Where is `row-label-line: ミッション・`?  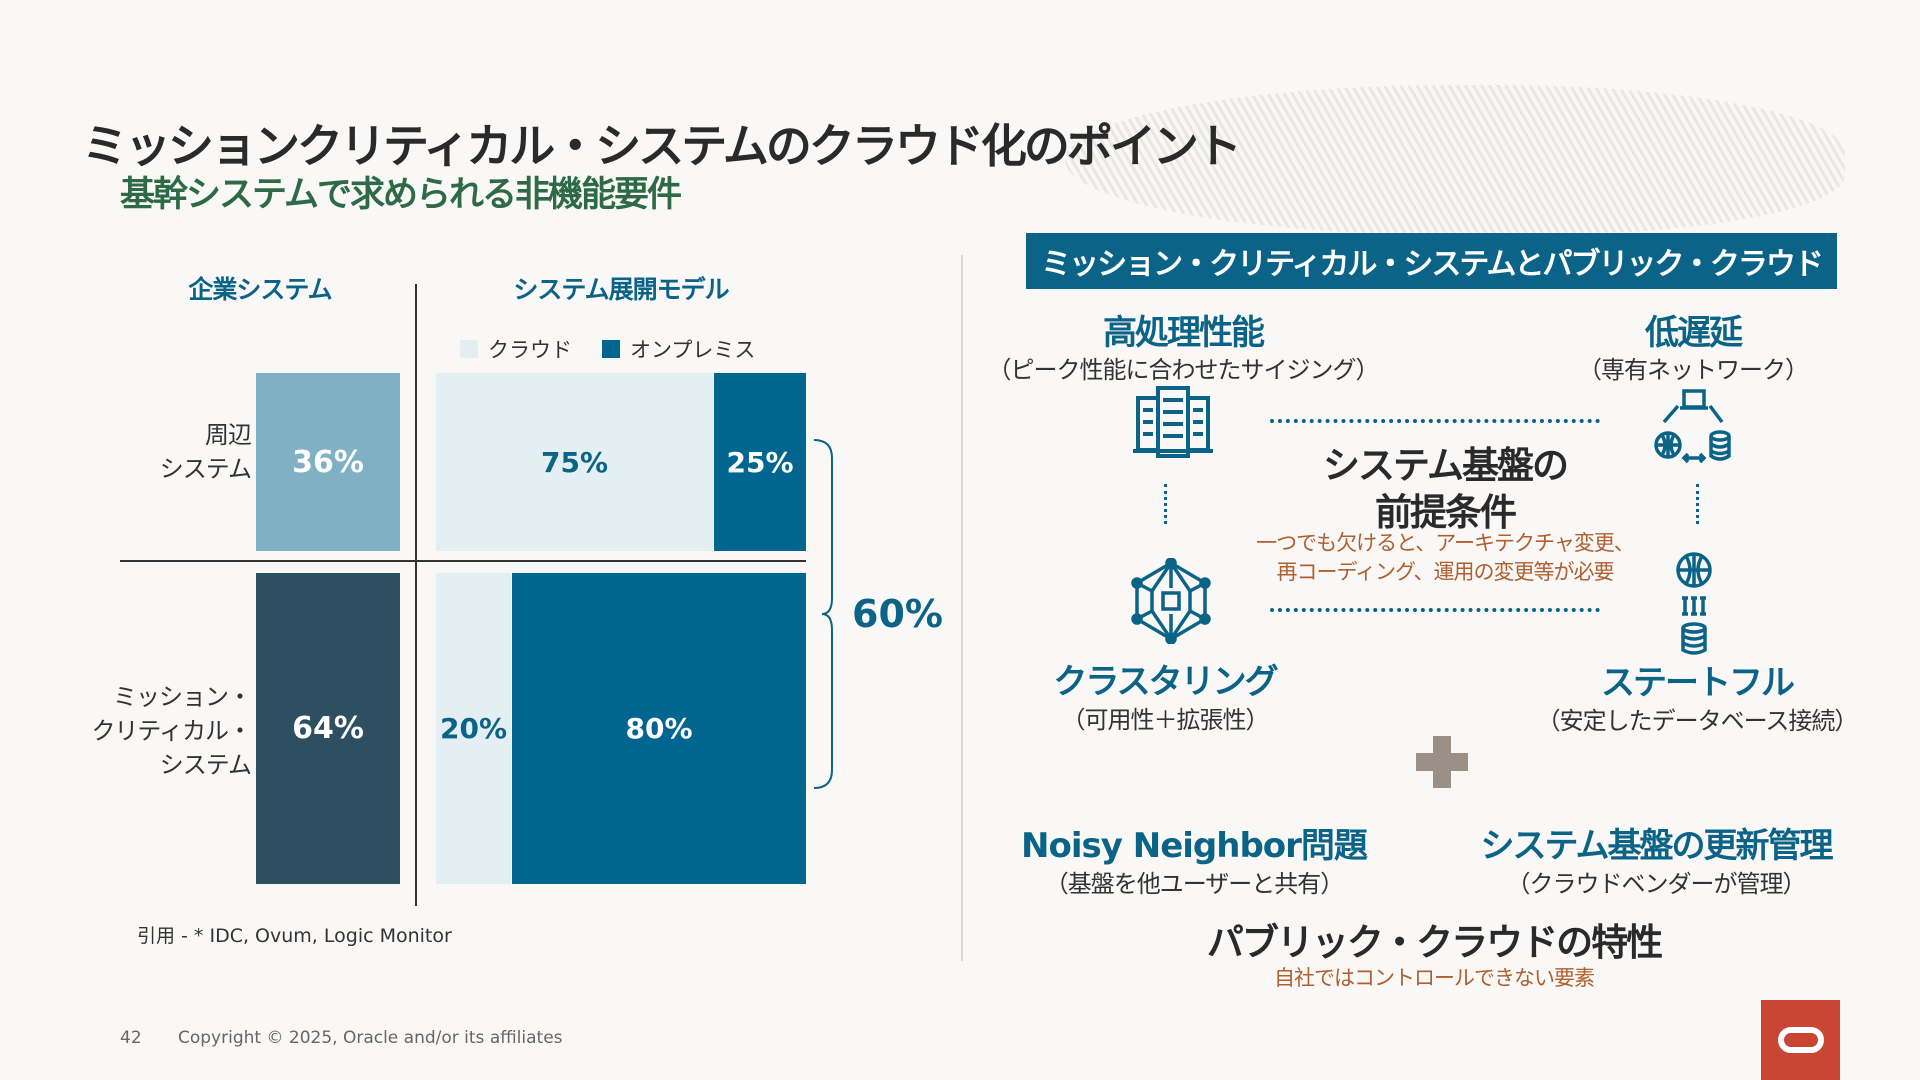
row-label-line: ミッション・ is located at coordinates (182, 697).